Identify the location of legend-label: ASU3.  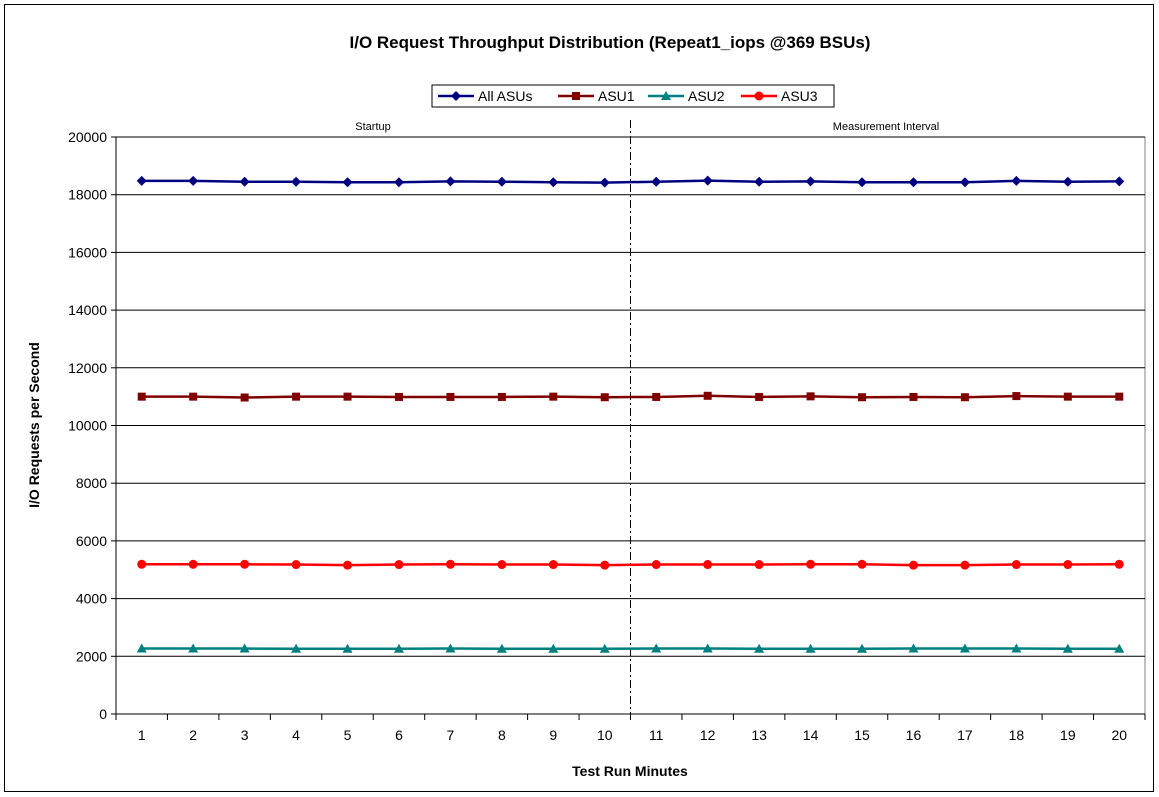
(799, 96).